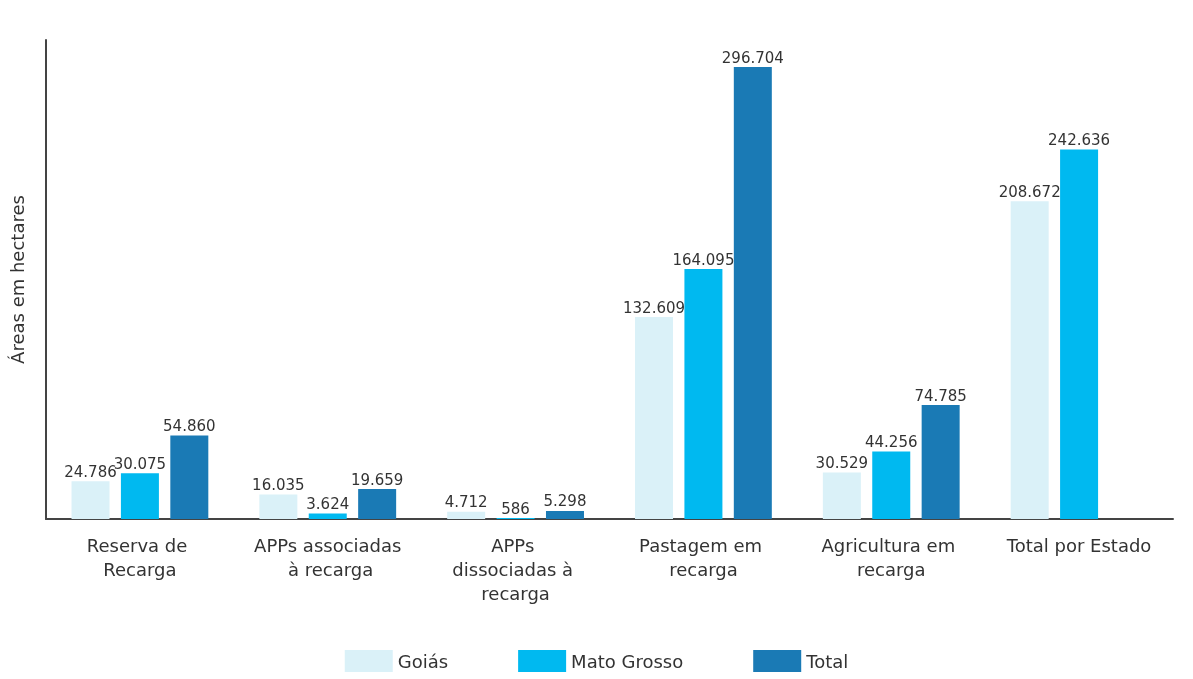 The image size is (1193, 679). Describe the element at coordinates (423, 661) in the screenshot. I see `legend-label: Goiás` at that location.